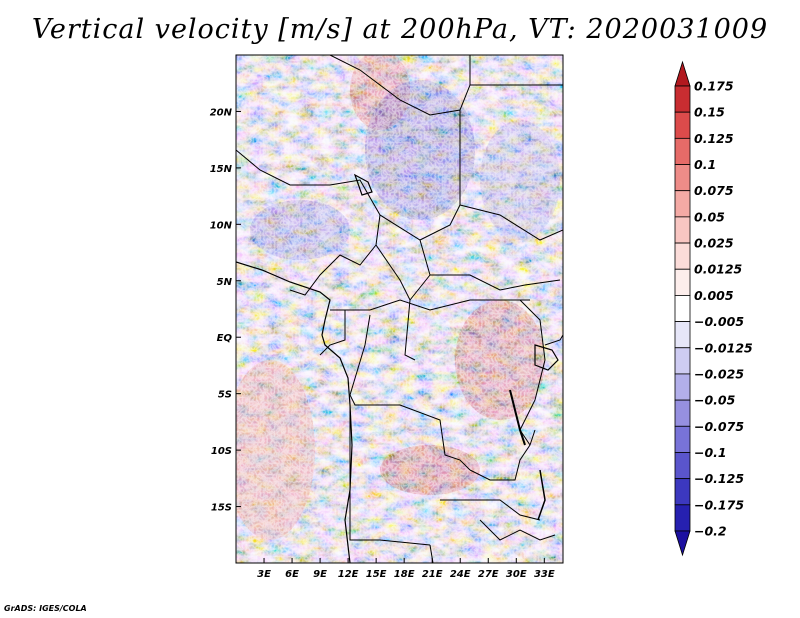 The image size is (800, 618). What do you see at coordinates (714, 243) in the screenshot?
I see `colorbar-level-label: 0.025` at bounding box center [714, 243].